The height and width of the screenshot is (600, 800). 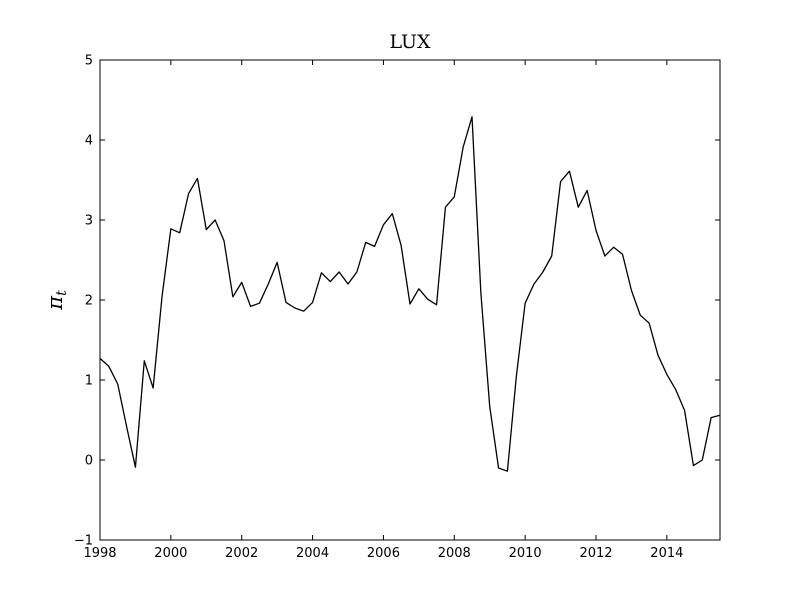 What do you see at coordinates (454, 553) in the screenshot?
I see `x-tick-label: 2008` at bounding box center [454, 553].